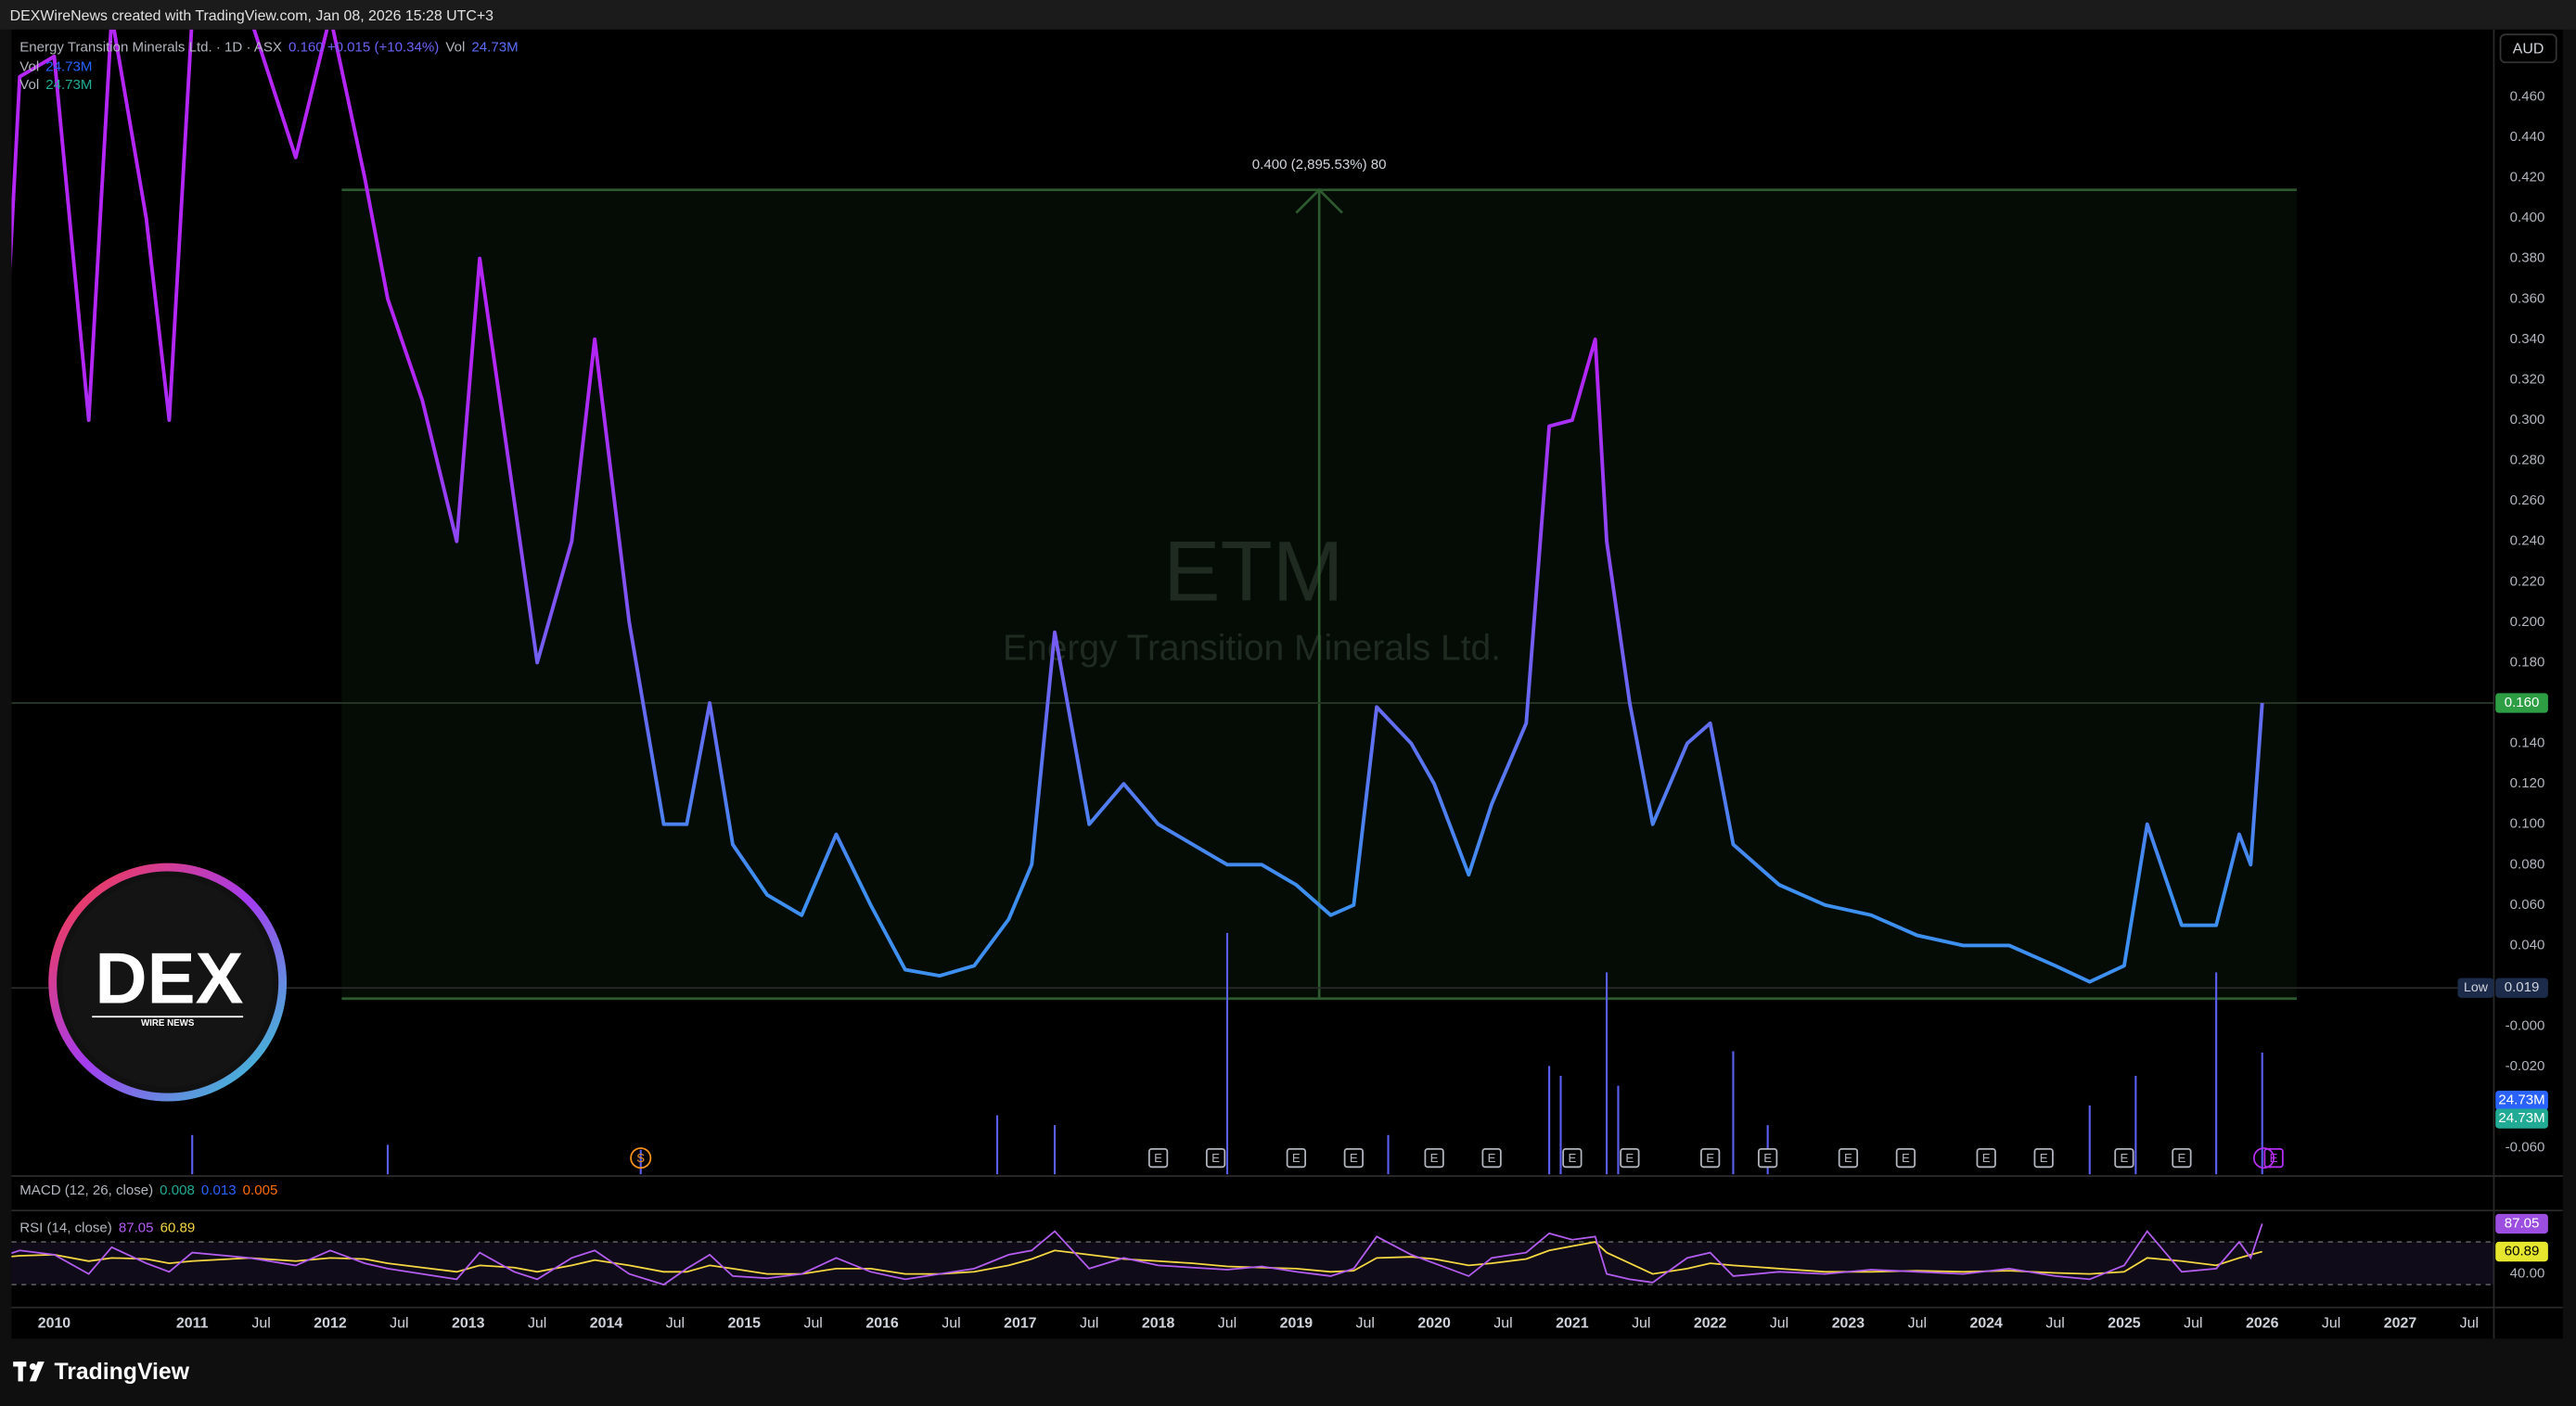 The height and width of the screenshot is (1406, 2576). What do you see at coordinates (1288, 15) in the screenshot?
I see `top-bar` at bounding box center [1288, 15].